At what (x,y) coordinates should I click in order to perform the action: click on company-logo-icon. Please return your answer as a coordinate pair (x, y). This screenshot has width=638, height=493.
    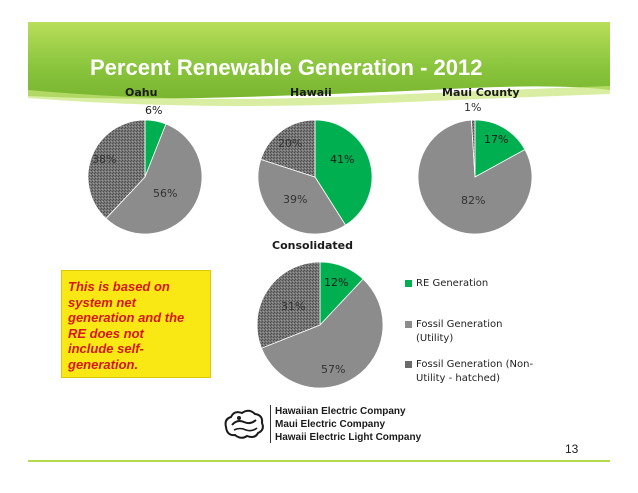
    Looking at the image, I should click on (244, 424).